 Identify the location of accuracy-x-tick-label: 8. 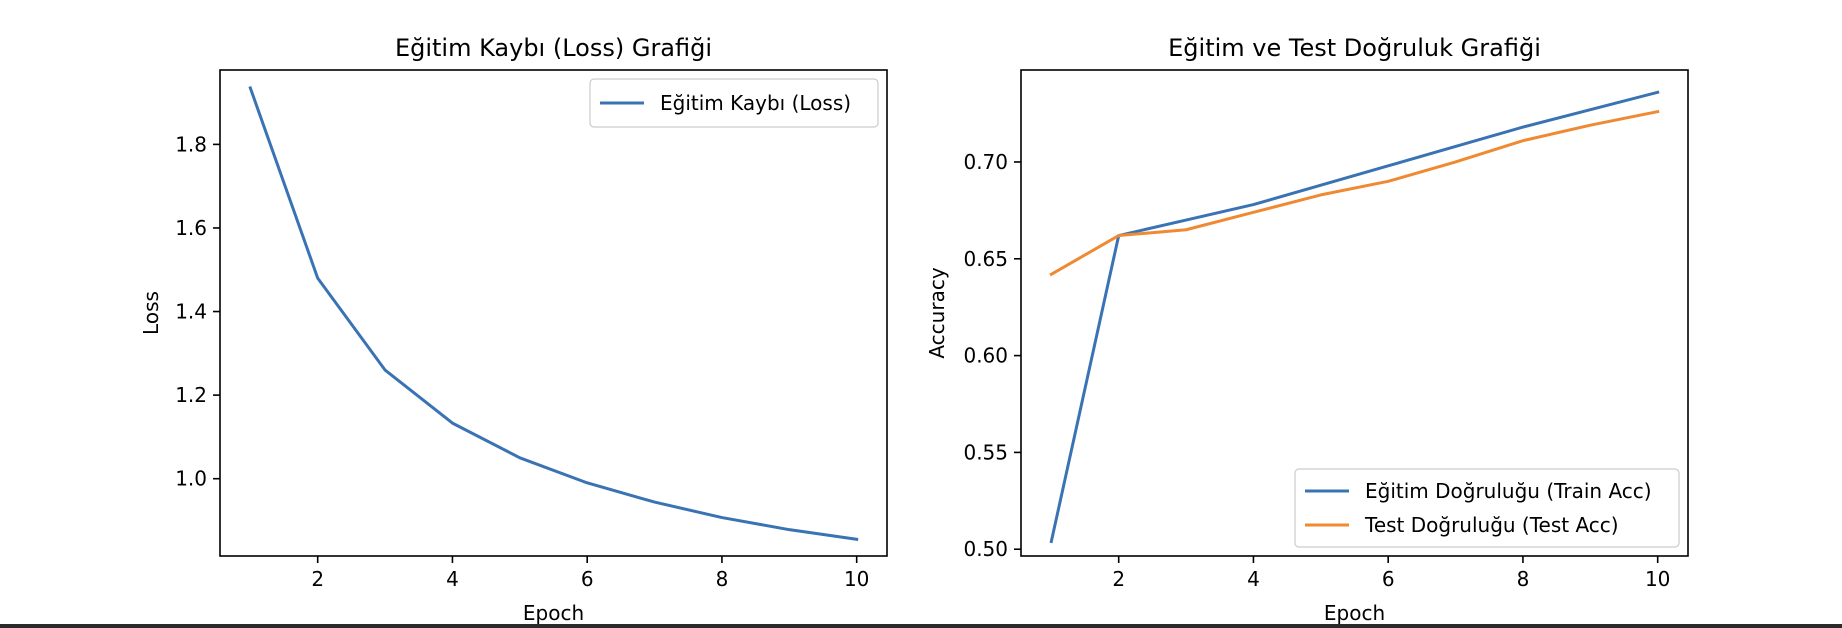
(1523, 579).